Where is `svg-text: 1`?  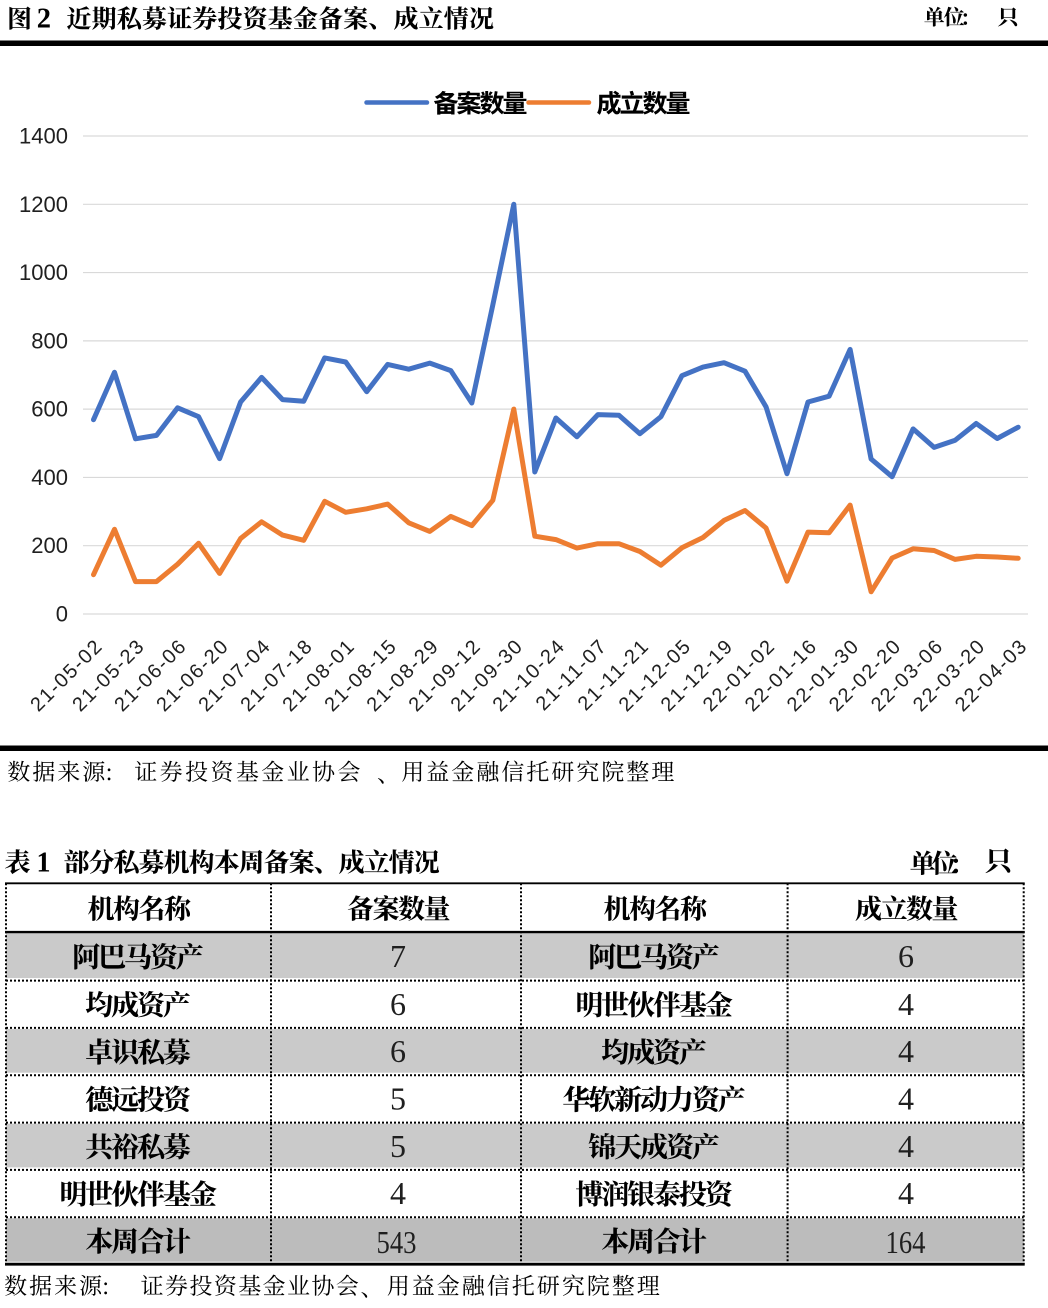
svg-text: 1 is located at coordinates (44, 863).